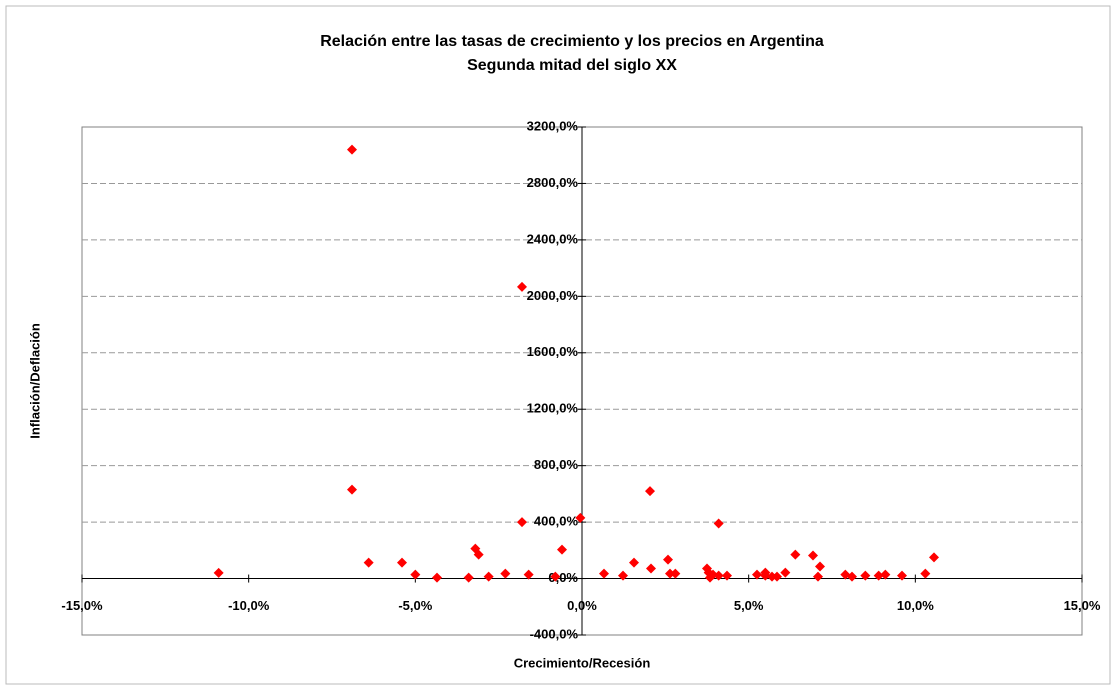  I want to click on chart-subtitle: Segunda mitad del siglo XX, so click(572, 65).